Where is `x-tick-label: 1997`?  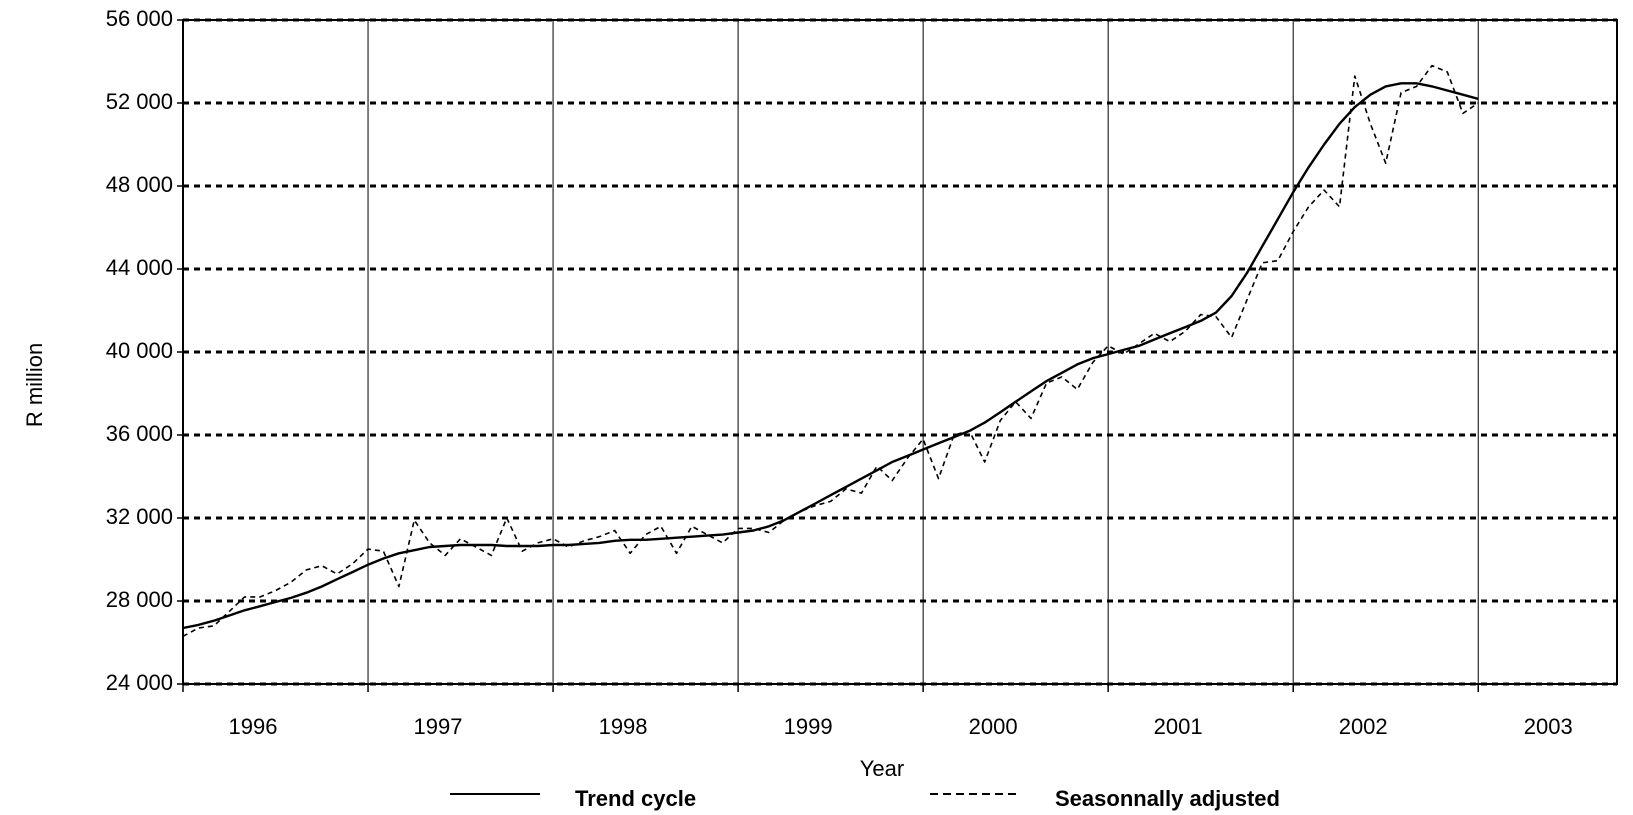
x-tick-label: 1997 is located at coordinates (438, 726).